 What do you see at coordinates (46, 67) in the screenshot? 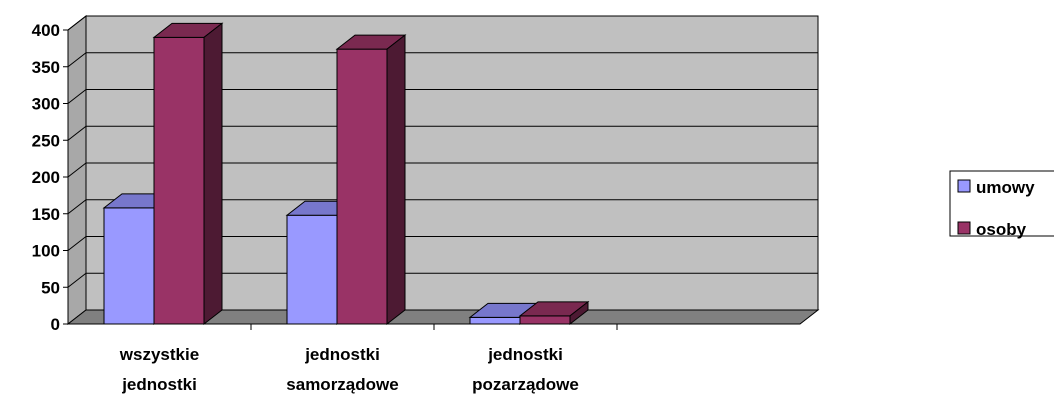
I see `y-tick-label: 350` at bounding box center [46, 67].